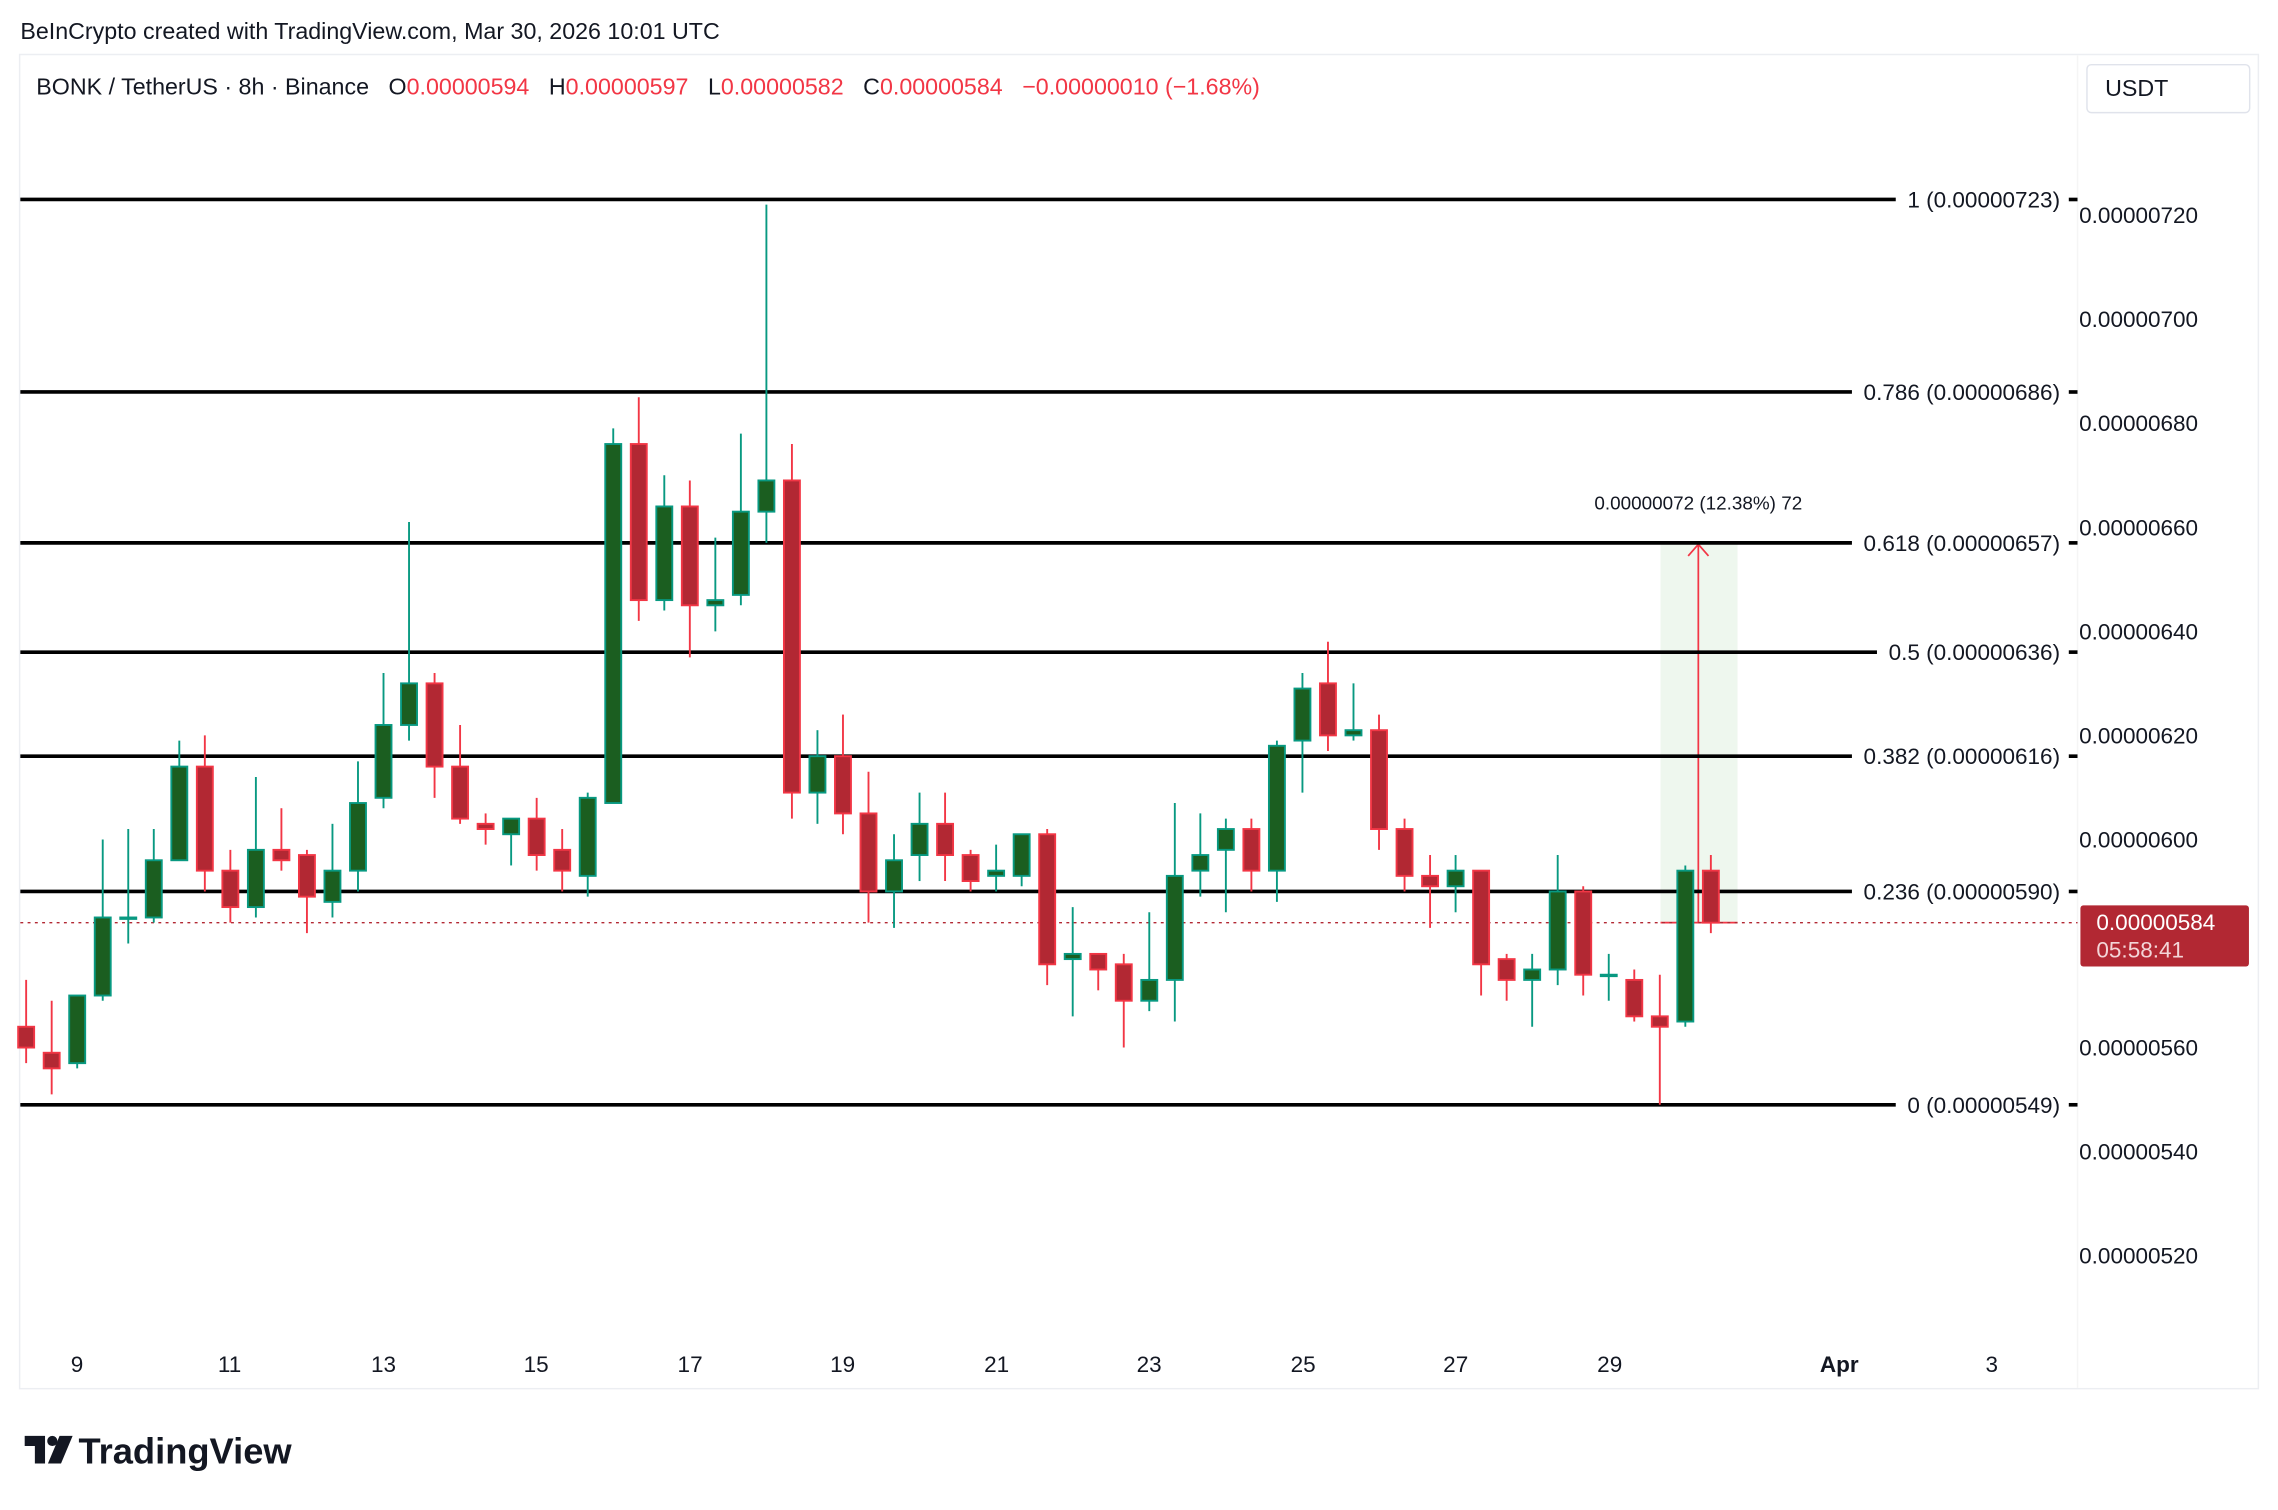  What do you see at coordinates (627, 86) in the screenshot?
I see `high-value: 0.00000597` at bounding box center [627, 86].